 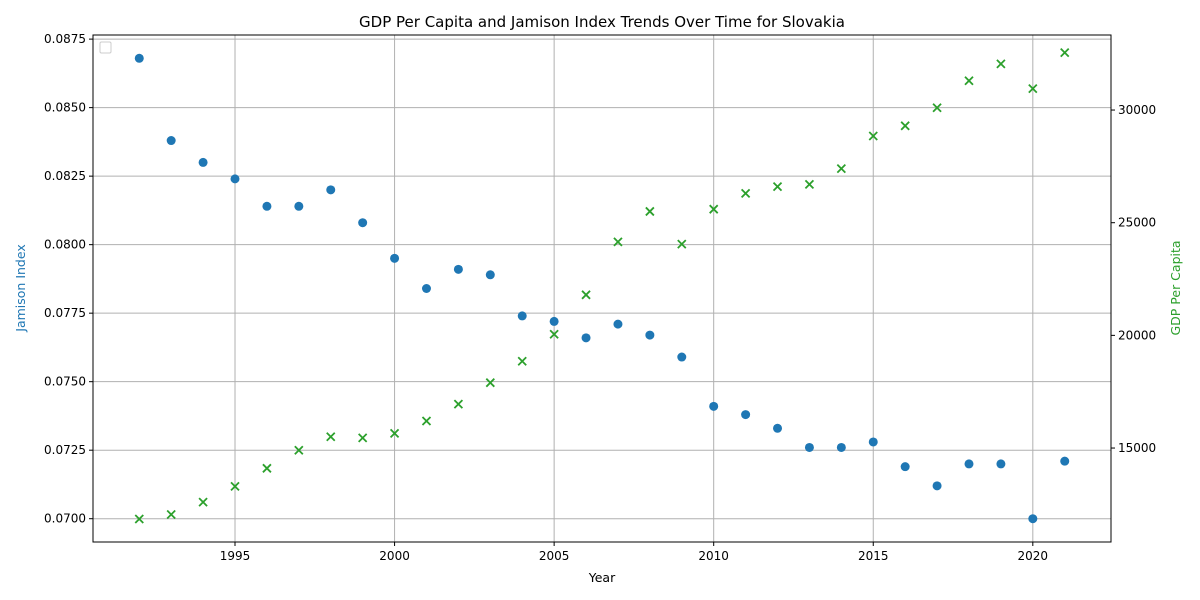 I want to click on left-y-axis-label: Jamison Index, so click(x=20, y=288).